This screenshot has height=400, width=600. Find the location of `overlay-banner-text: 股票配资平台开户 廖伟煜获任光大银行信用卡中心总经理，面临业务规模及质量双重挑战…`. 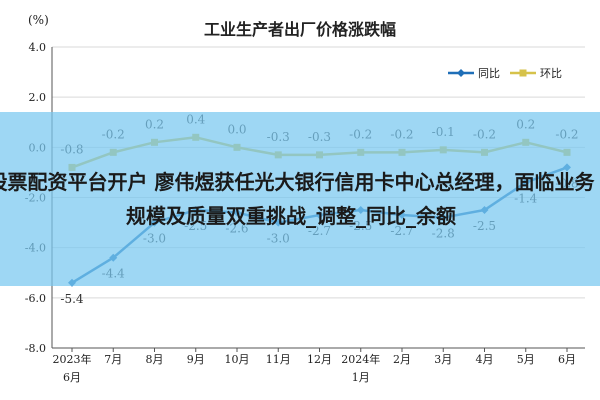

overlay-banner-text: 股票配资平台开户 廖伟煜获任光大银行信用卡中心总经理，面临业务规模及质量双重挑战… is located at coordinates (297, 199).